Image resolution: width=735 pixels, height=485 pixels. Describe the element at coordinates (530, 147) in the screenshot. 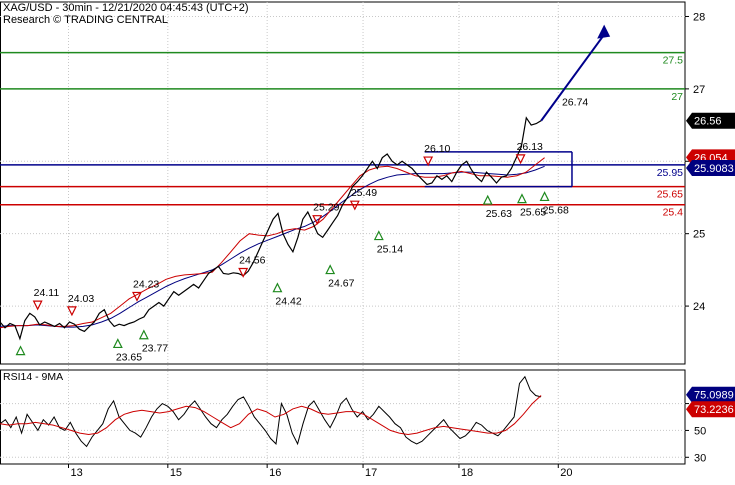

I see `signal-down-label: 26.13` at that location.